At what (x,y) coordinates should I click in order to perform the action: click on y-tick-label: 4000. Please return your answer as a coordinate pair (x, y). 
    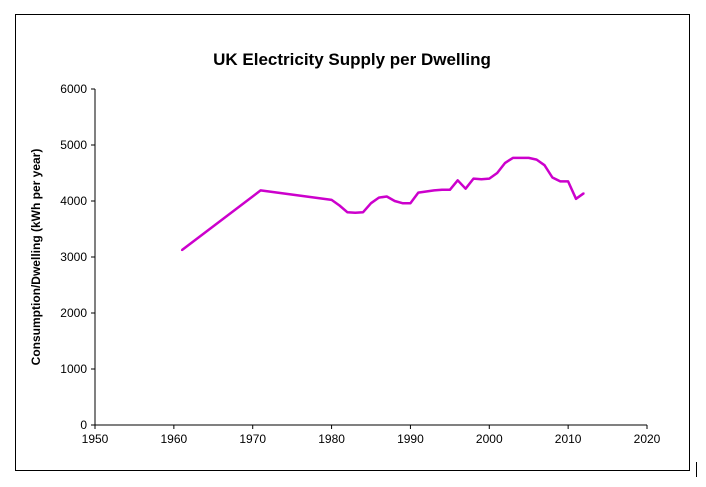
    Looking at the image, I should click on (73, 201).